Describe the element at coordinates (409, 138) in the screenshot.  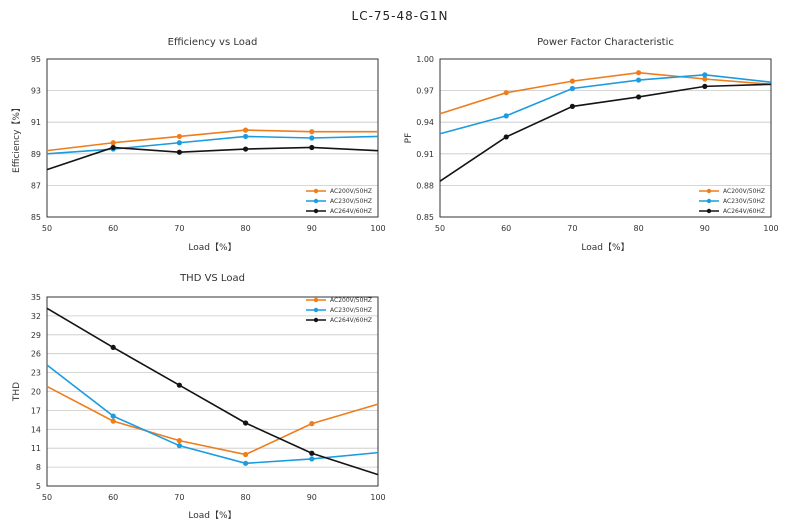
I see `y-axis-label: PF` at that location.